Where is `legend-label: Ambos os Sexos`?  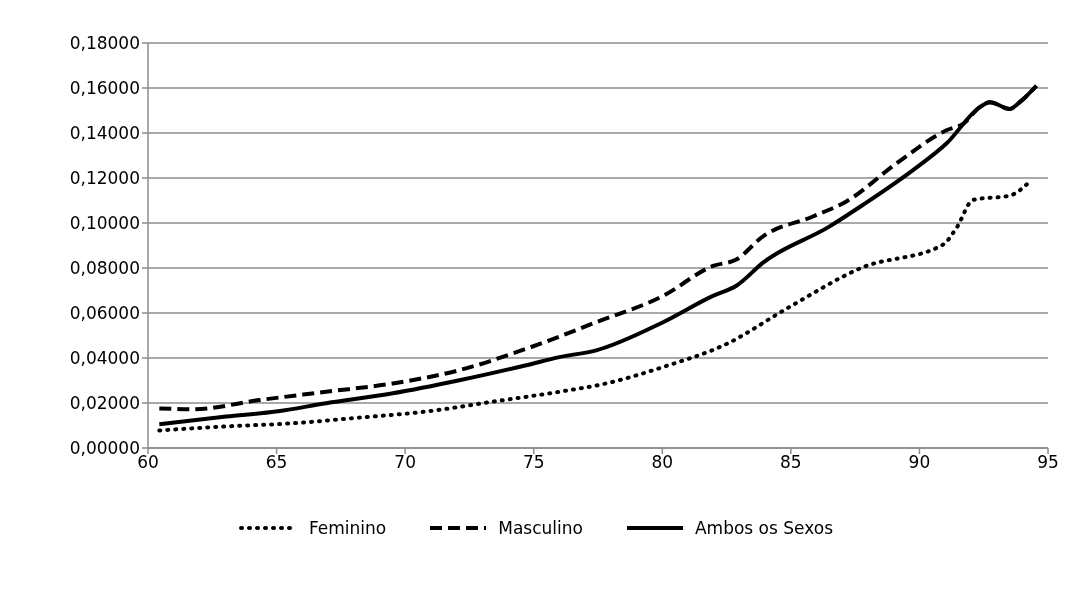 legend-label: Ambos os Sexos is located at coordinates (763, 528).